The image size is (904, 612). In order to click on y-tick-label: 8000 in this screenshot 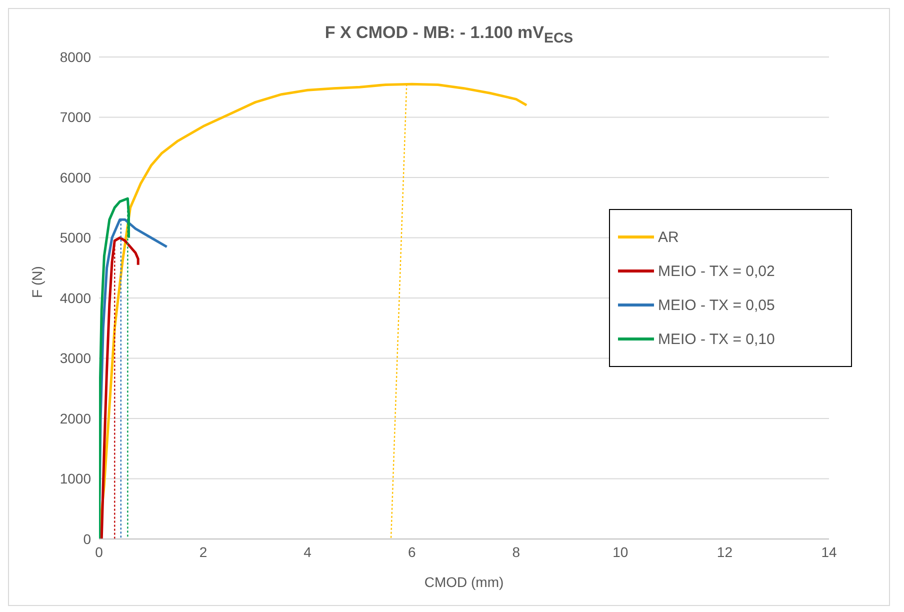, I will do `click(76, 56)`.